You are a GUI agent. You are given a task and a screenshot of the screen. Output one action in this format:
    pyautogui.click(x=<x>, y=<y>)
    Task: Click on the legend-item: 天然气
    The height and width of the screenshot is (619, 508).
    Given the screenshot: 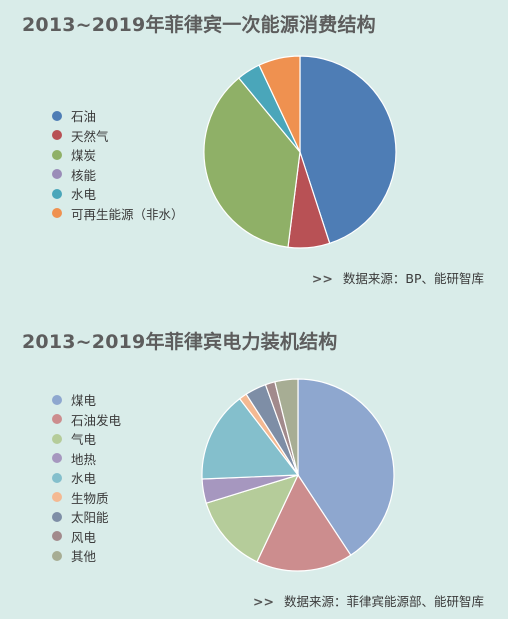 What is the action you would take?
    pyautogui.click(x=118, y=136)
    